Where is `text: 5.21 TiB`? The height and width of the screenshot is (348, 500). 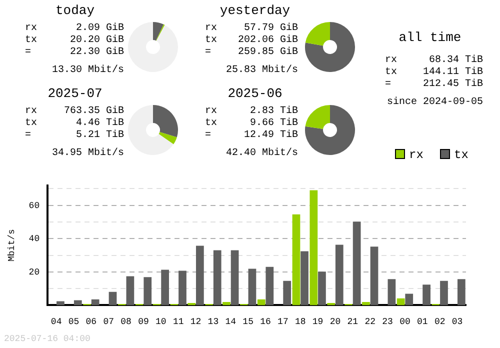 text: 5.21 TiB is located at coordinates (100, 135).